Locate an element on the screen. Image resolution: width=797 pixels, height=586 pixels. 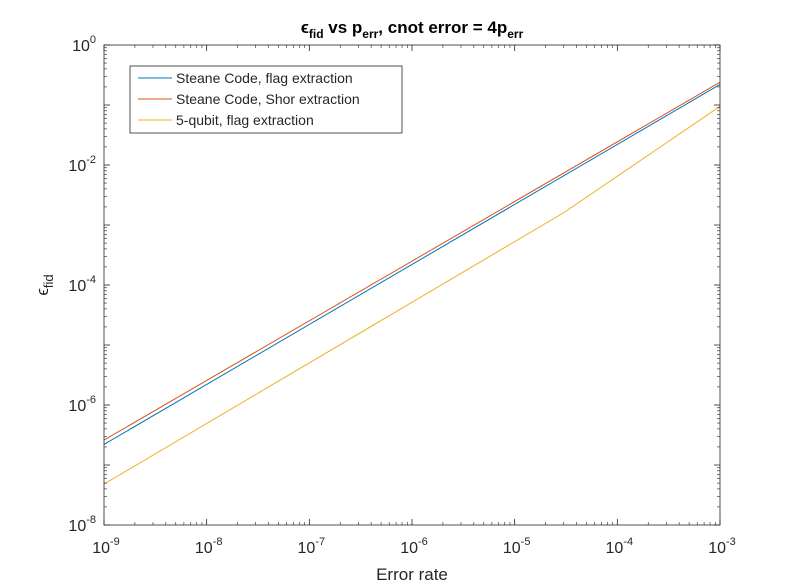
y-tick-label--6: 10⁻⁶ is located at coordinates (82, 404).